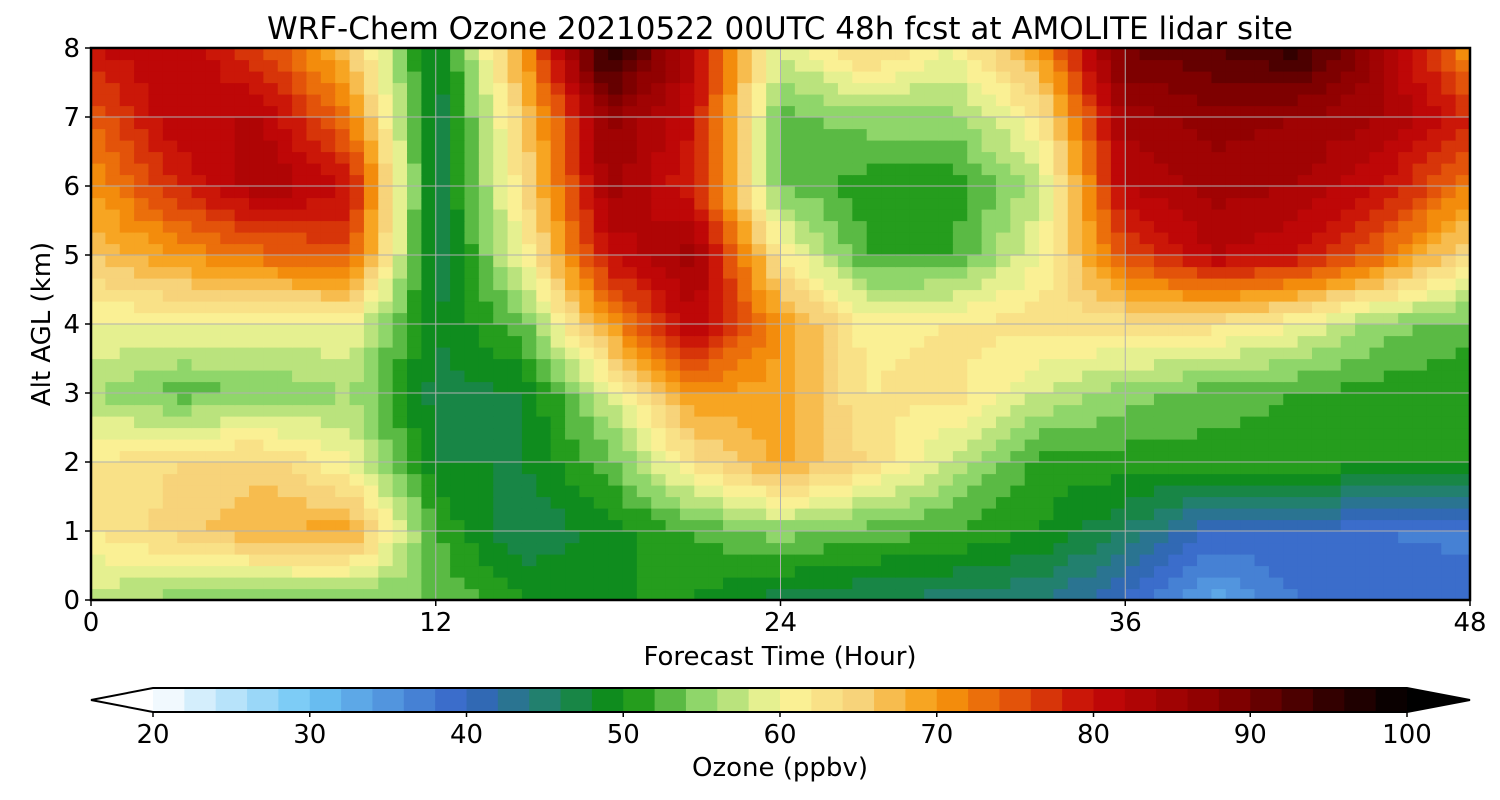 The image size is (1500, 800). Describe the element at coordinates (419, 700) in the screenshot. I see `colorbar-segment` at that location.